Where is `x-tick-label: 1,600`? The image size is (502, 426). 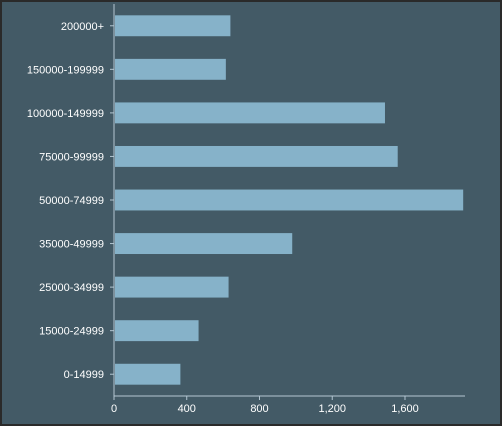 x-tick-label: 1,600 is located at coordinates (405, 409).